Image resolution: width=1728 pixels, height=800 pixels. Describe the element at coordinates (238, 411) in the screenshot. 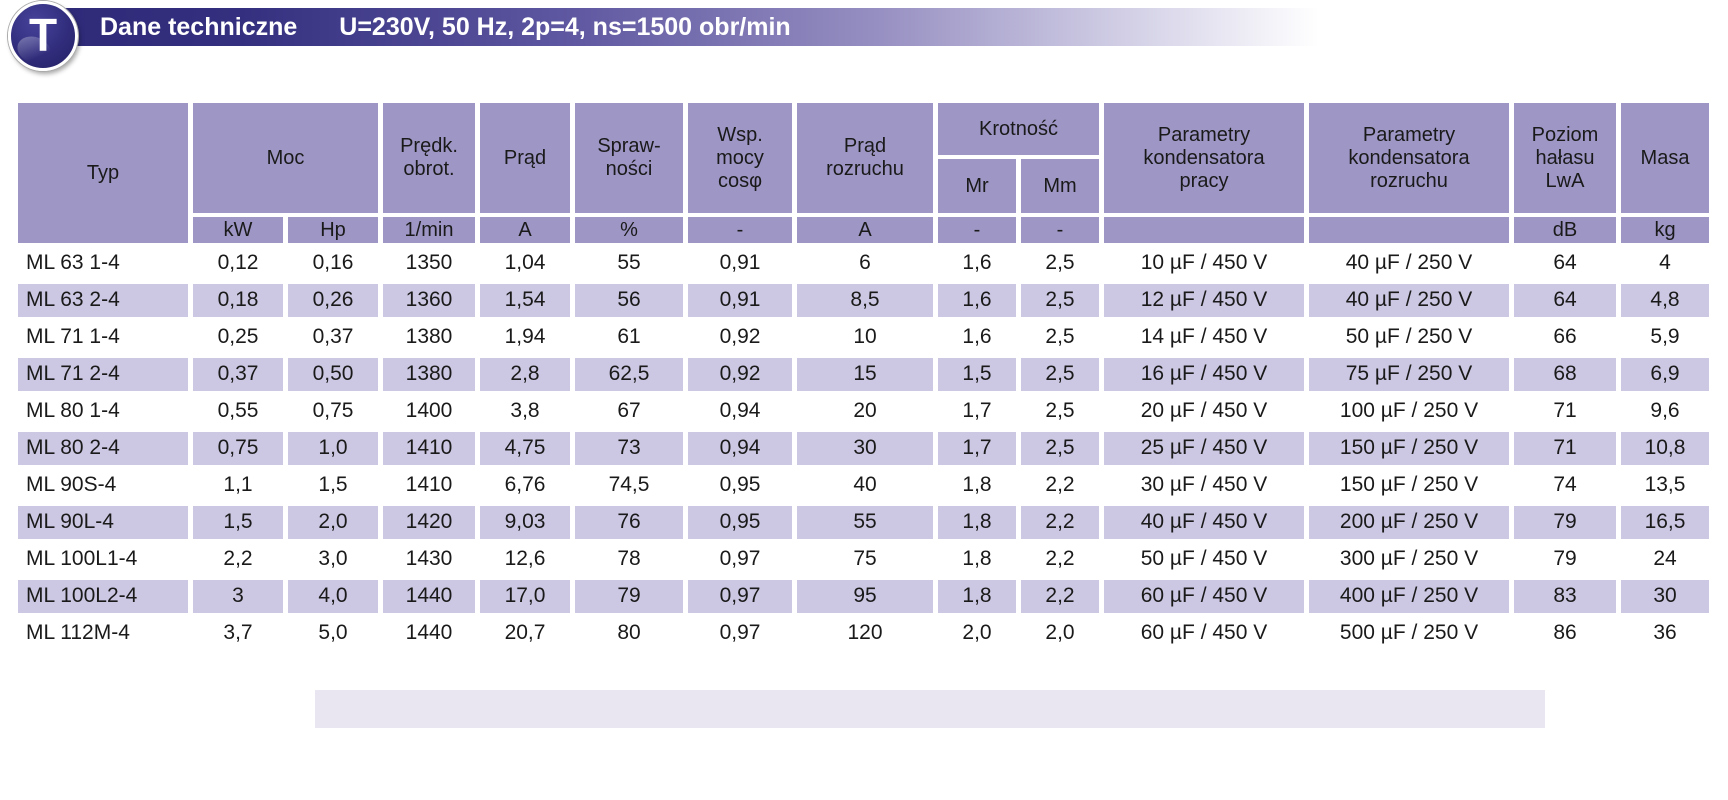

I see `value-cell: 0,55` at that location.